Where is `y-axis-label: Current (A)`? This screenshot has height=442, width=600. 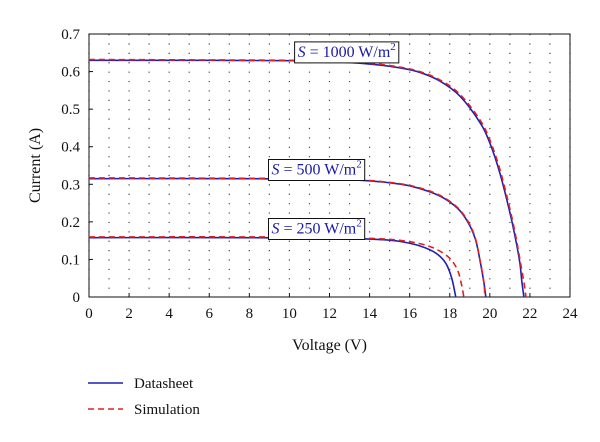
y-axis-label: Current (A) is located at coordinates (35, 165).